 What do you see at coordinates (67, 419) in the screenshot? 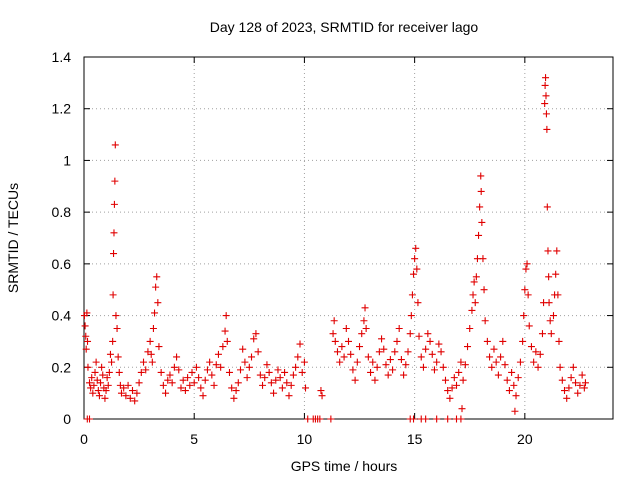
I see `y-tick-label: 0` at bounding box center [67, 419].